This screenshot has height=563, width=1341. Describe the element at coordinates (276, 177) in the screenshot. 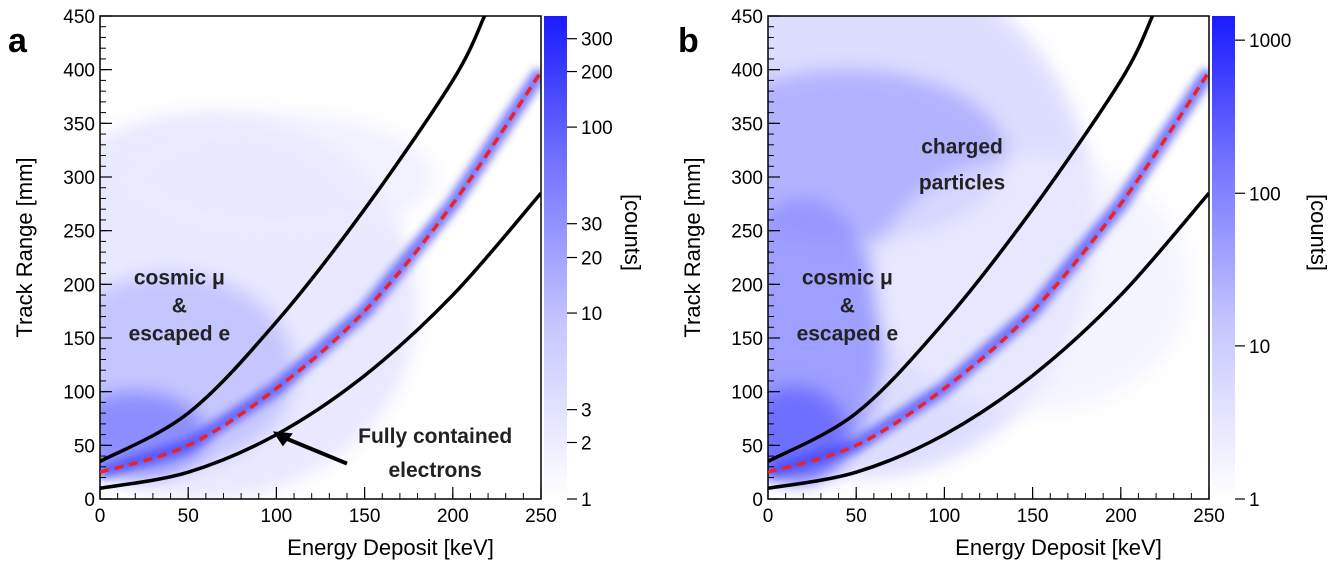

I see `density-blob` at that location.